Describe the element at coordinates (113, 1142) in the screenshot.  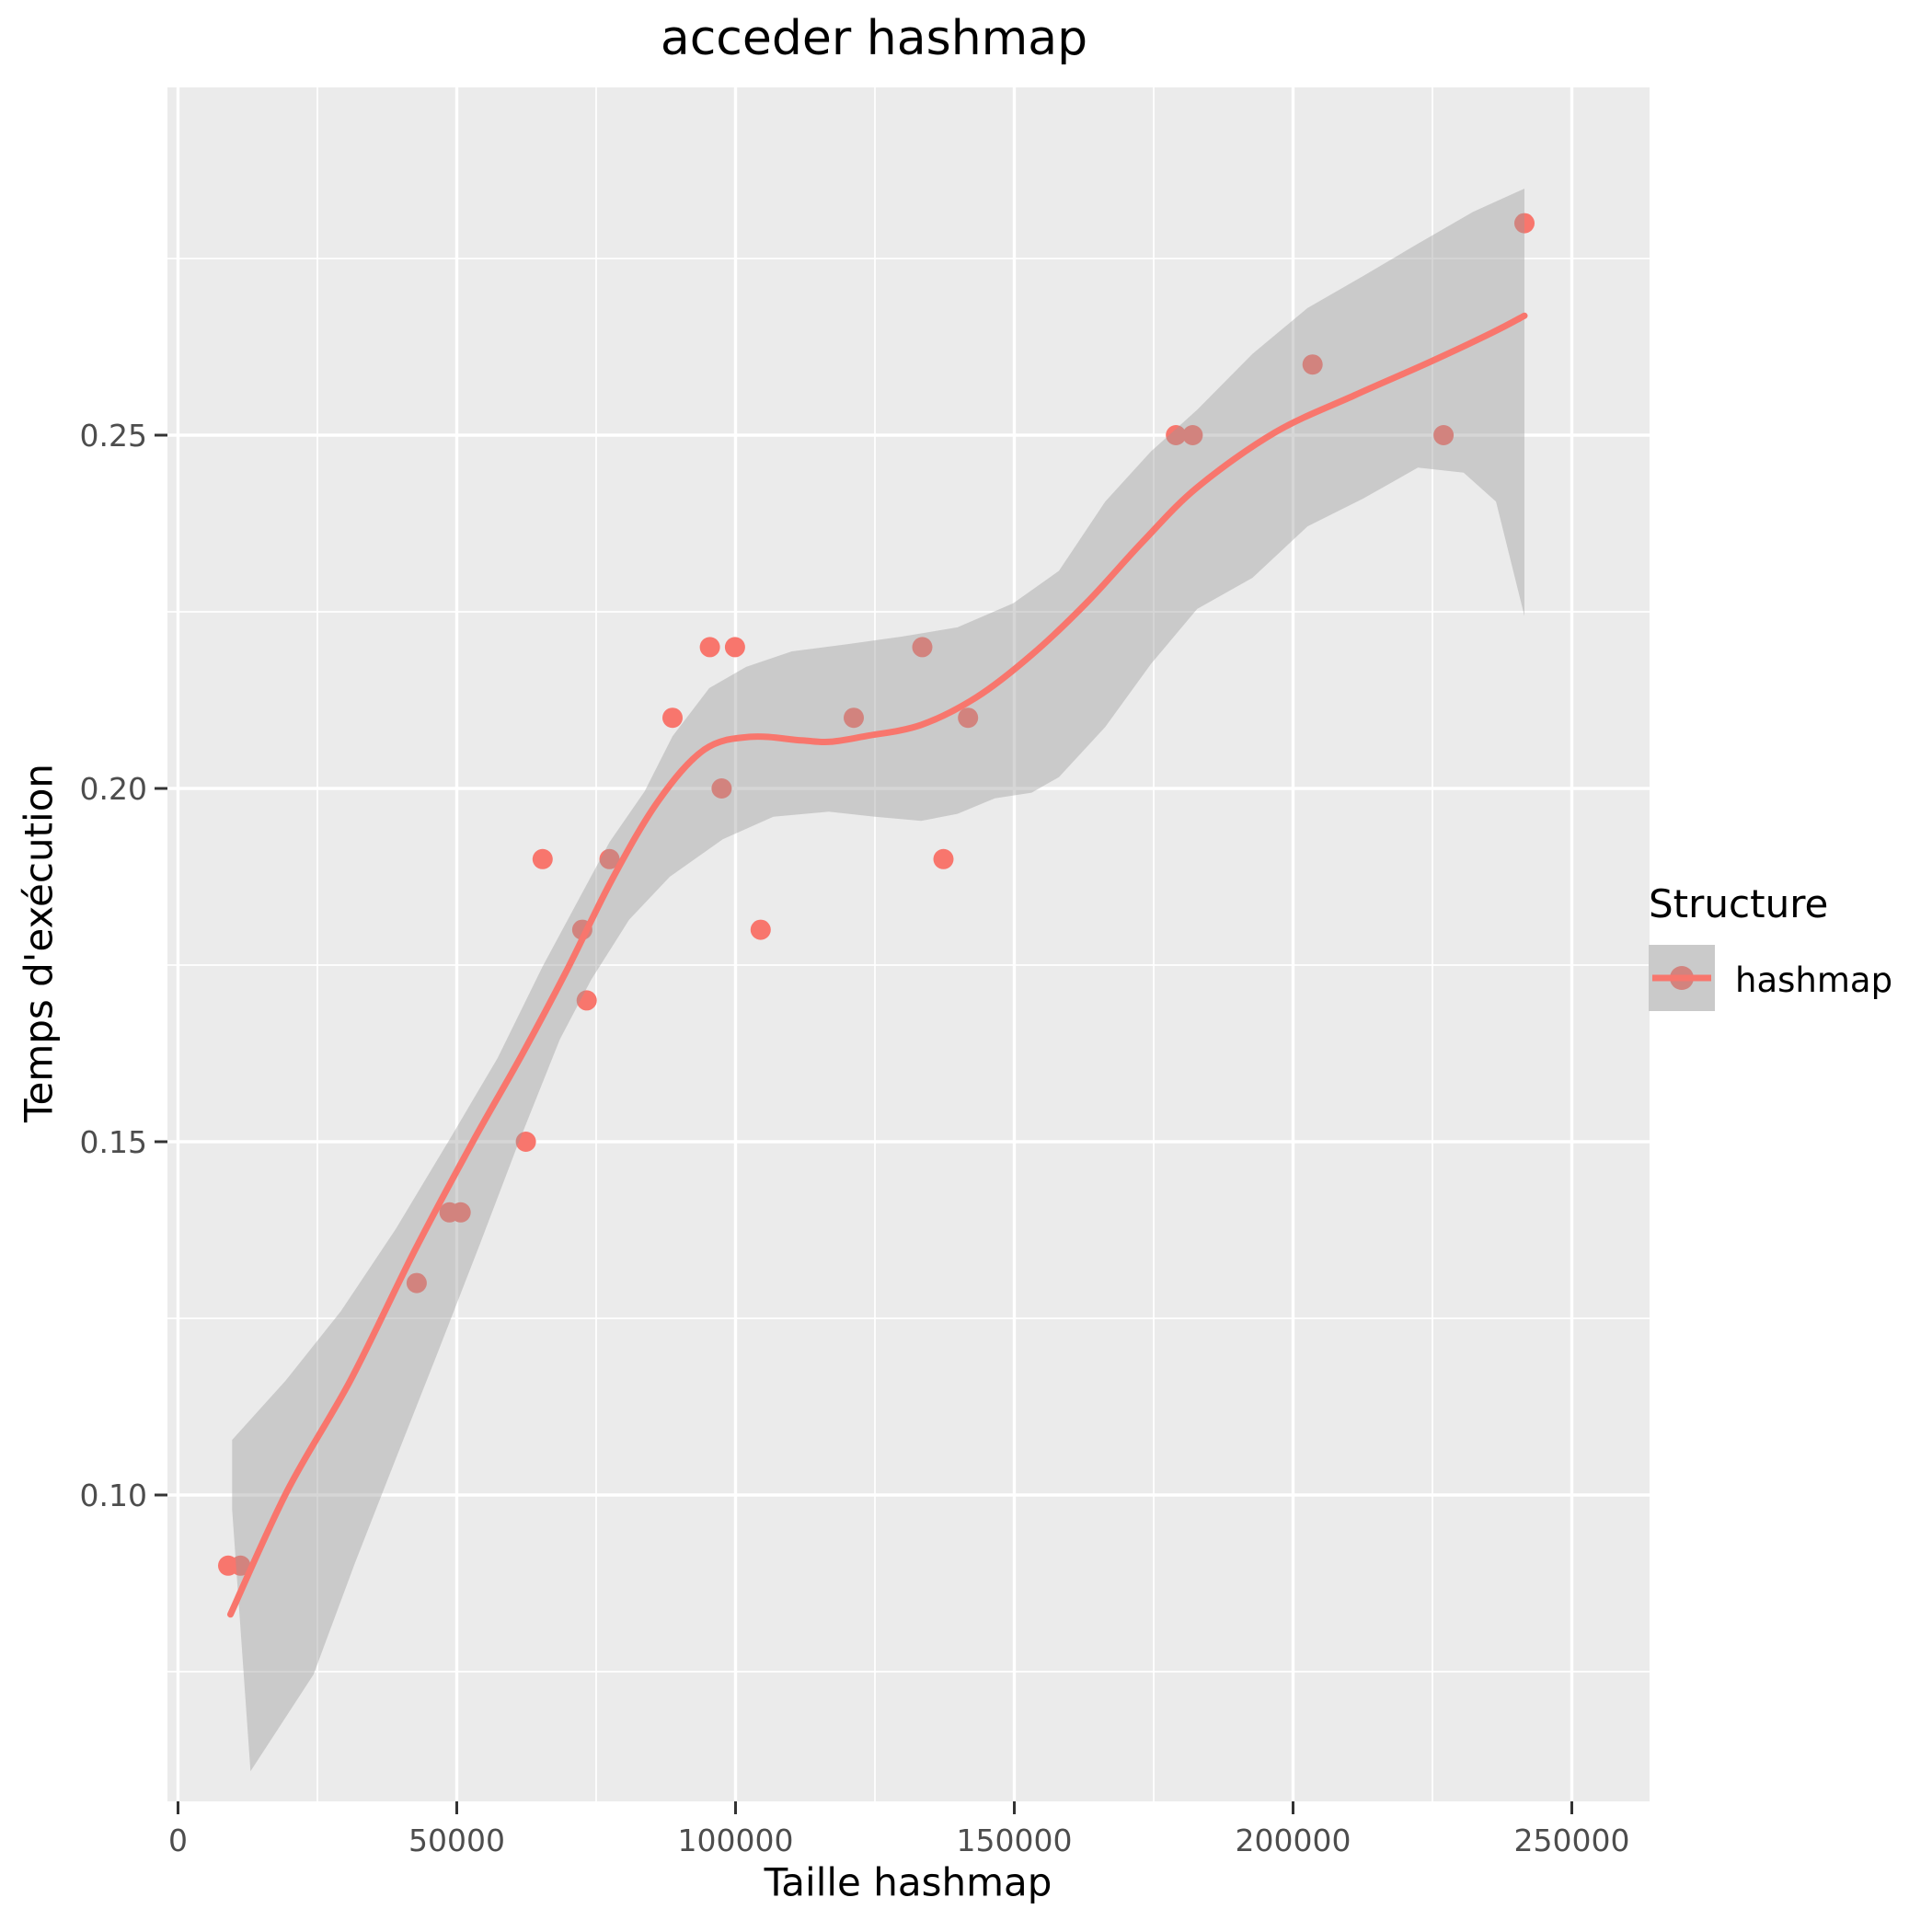
I see `y-tick-label: 0.15` at that location.